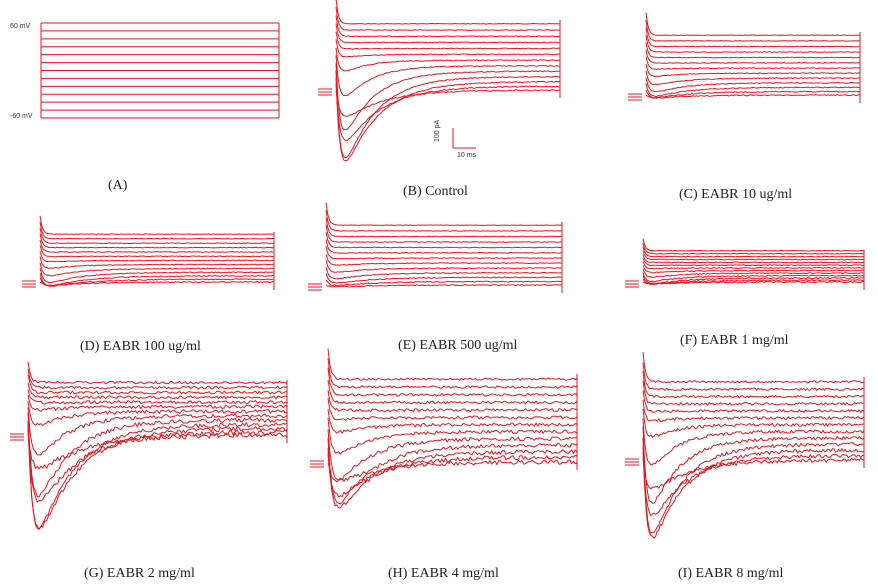 Image resolution: width=878 pixels, height=585 pixels. Describe the element at coordinates (443, 573) in the screenshot. I see `panel-h-label: (H) EABR 4 mg/ml` at that location.